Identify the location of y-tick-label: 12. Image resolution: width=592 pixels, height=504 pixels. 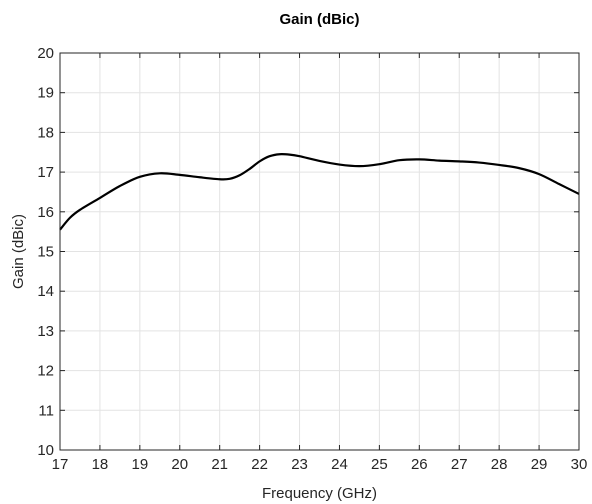
(45, 371).